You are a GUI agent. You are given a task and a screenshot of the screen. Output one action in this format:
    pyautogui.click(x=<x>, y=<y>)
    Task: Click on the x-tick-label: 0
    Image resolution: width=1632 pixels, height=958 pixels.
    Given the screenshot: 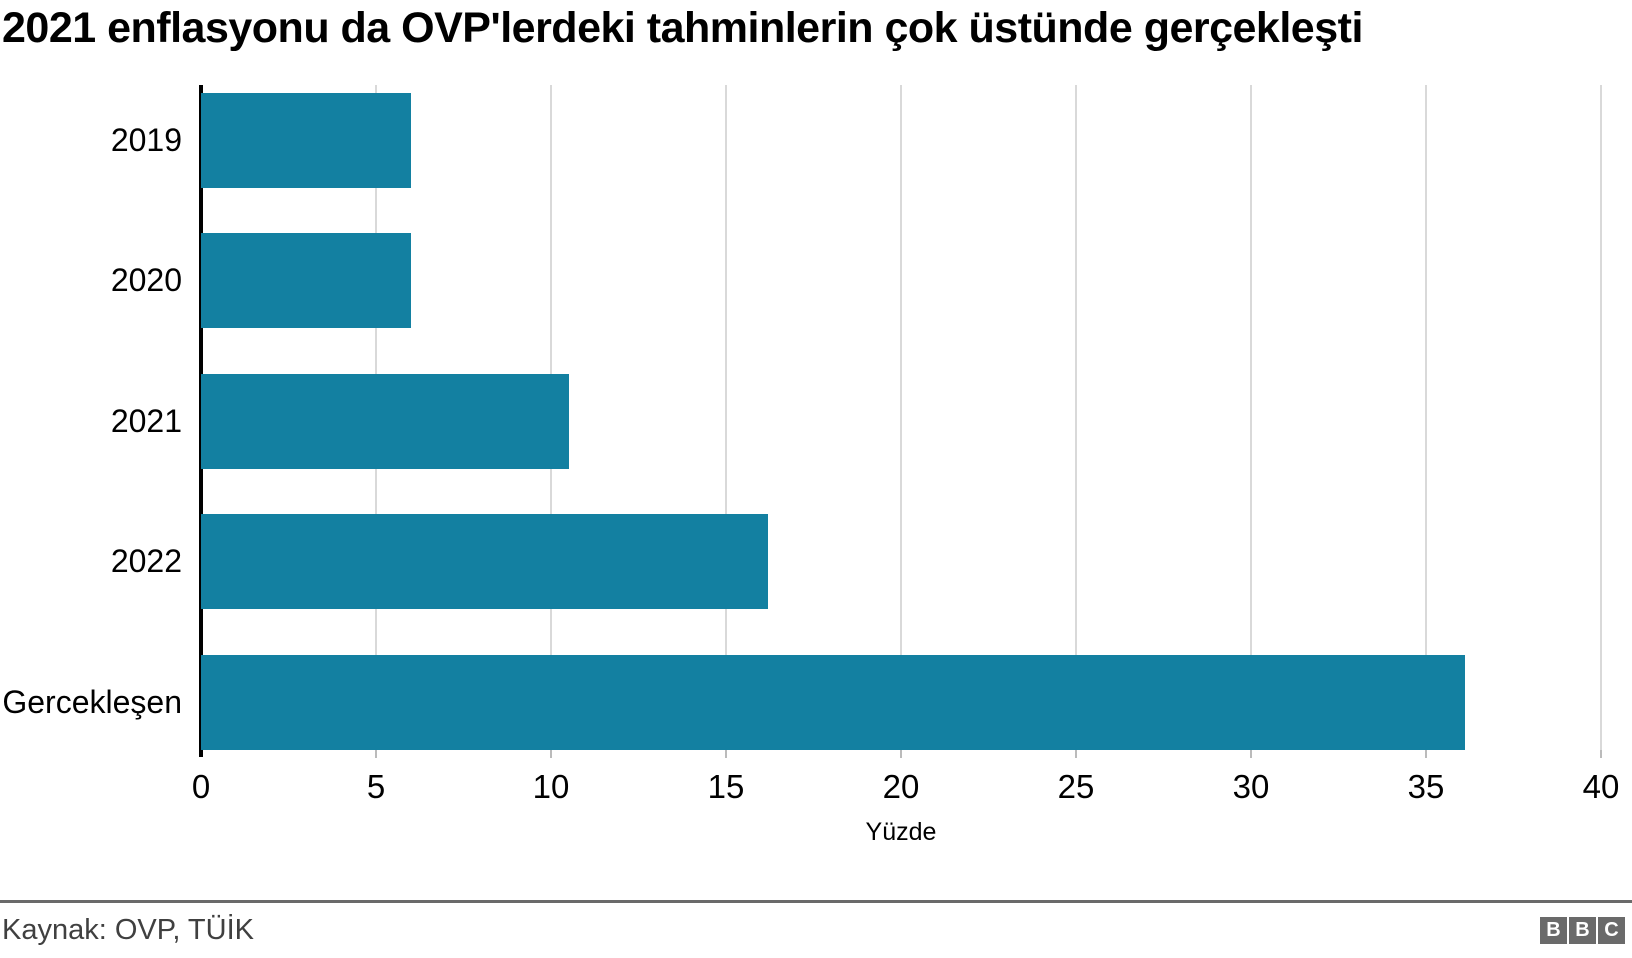 What is the action you would take?
    pyautogui.click(x=201, y=786)
    